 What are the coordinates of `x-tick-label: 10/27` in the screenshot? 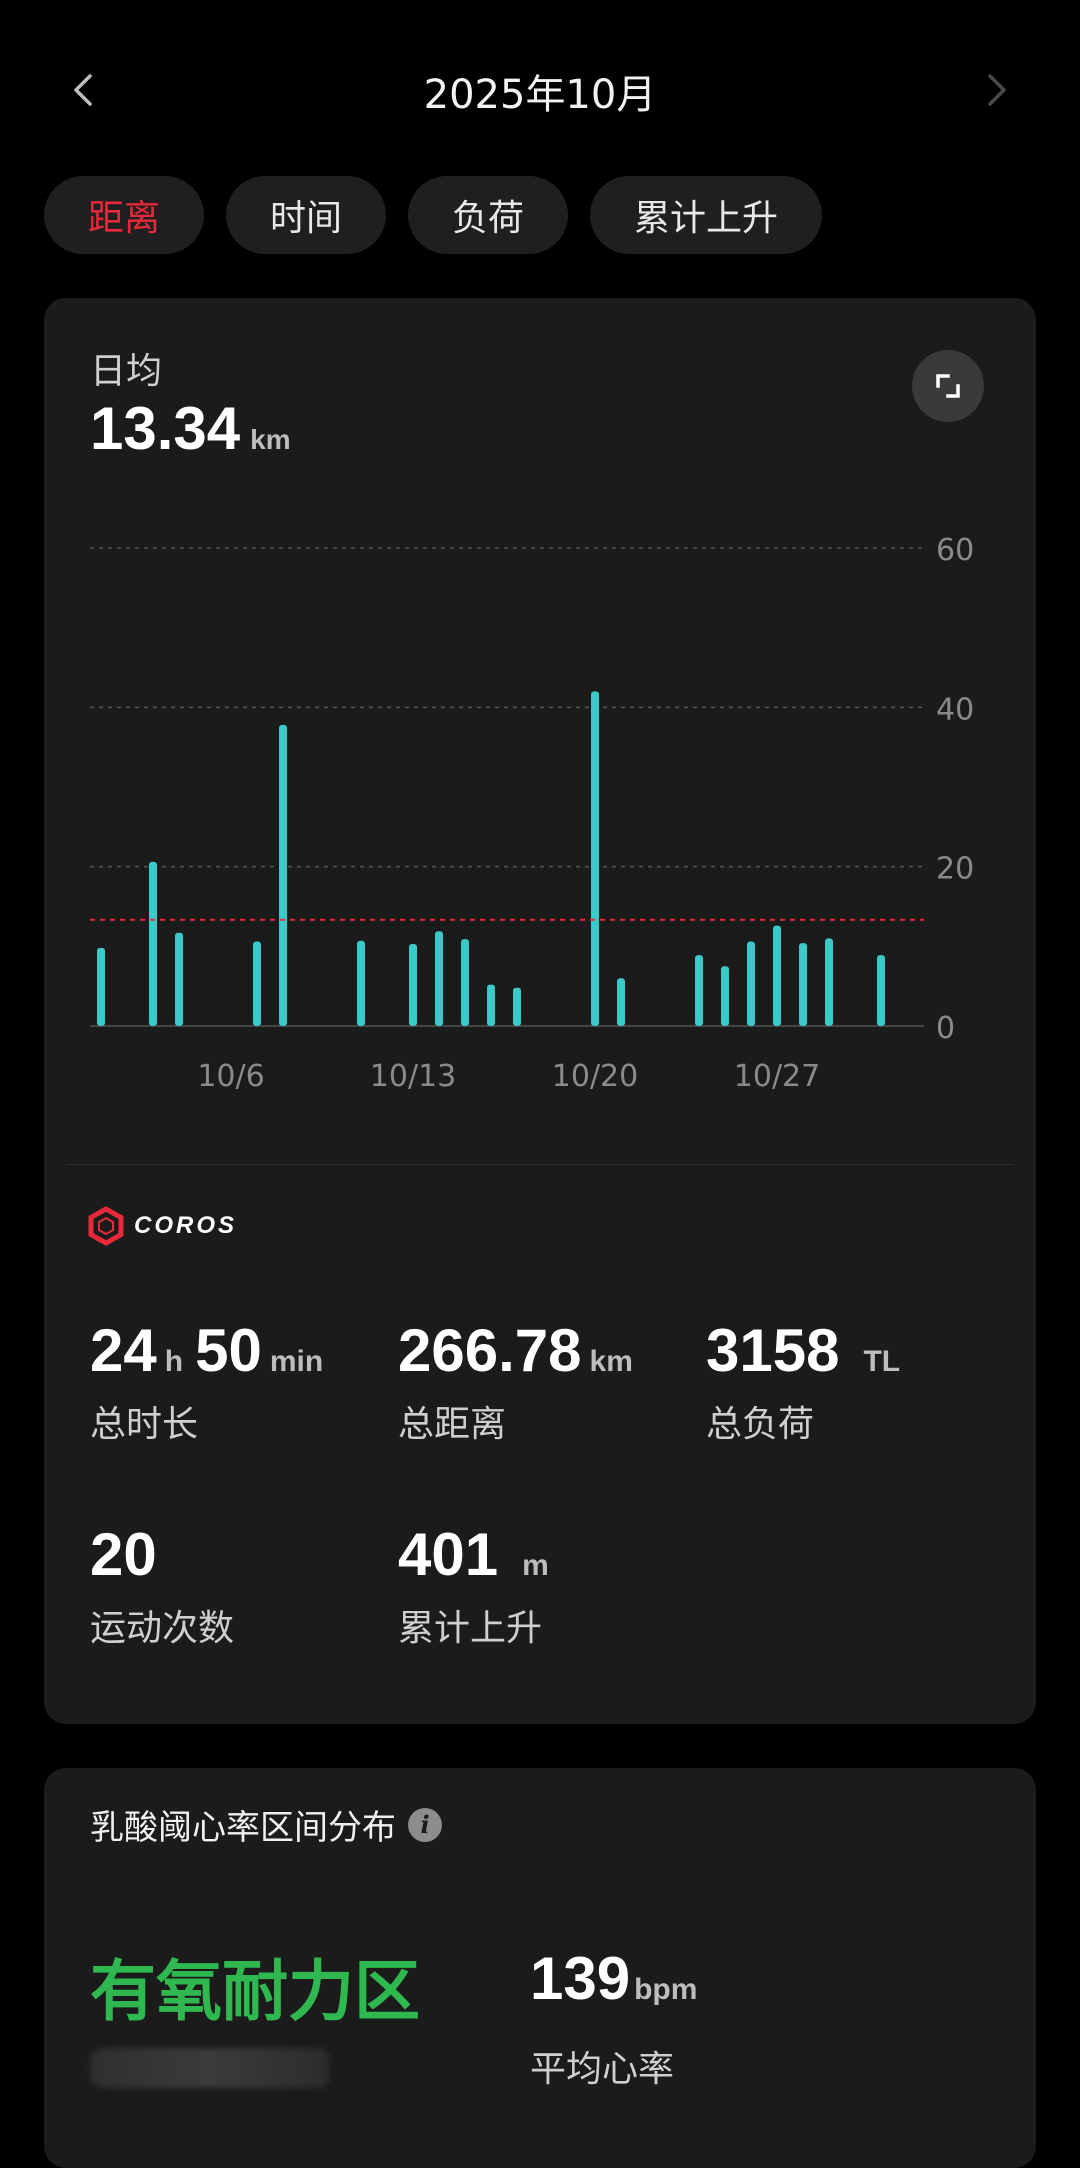 It's located at (777, 1076).